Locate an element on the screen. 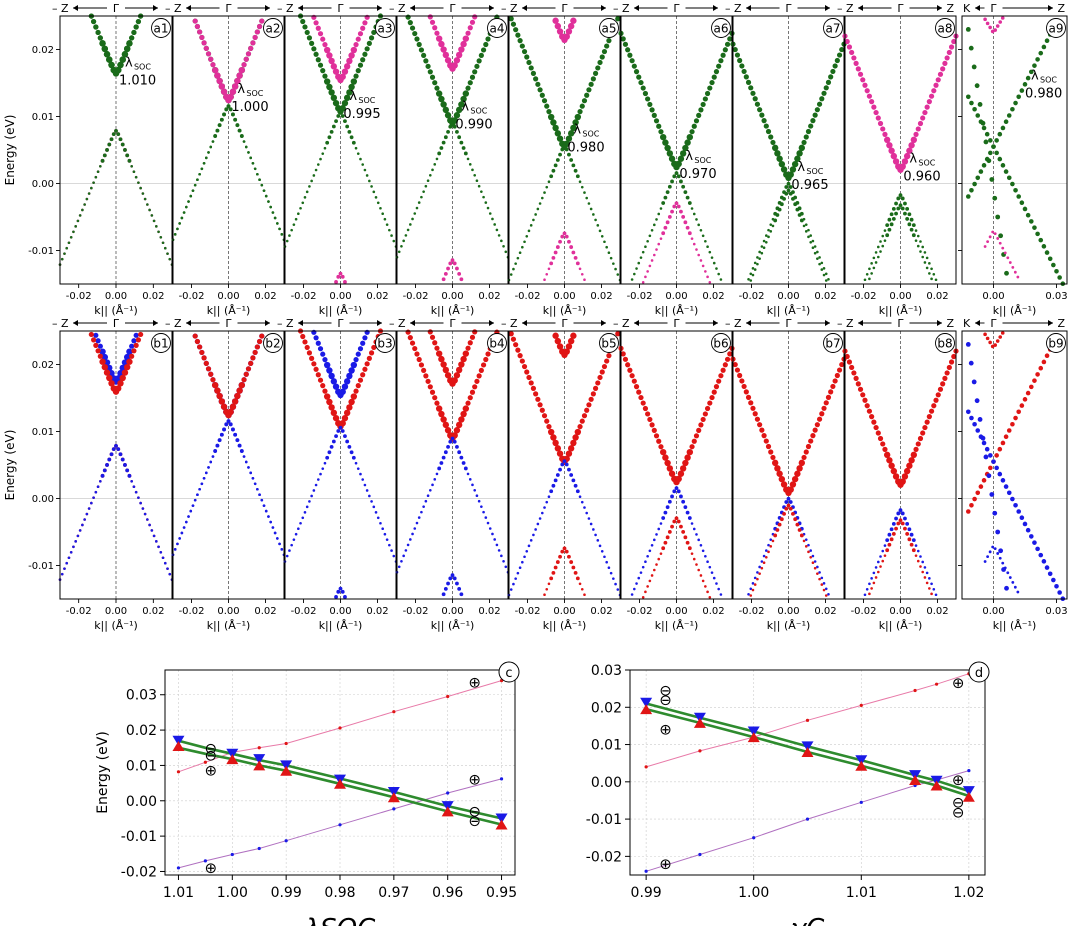  red-triangle-marker is located at coordinates (286, 770).